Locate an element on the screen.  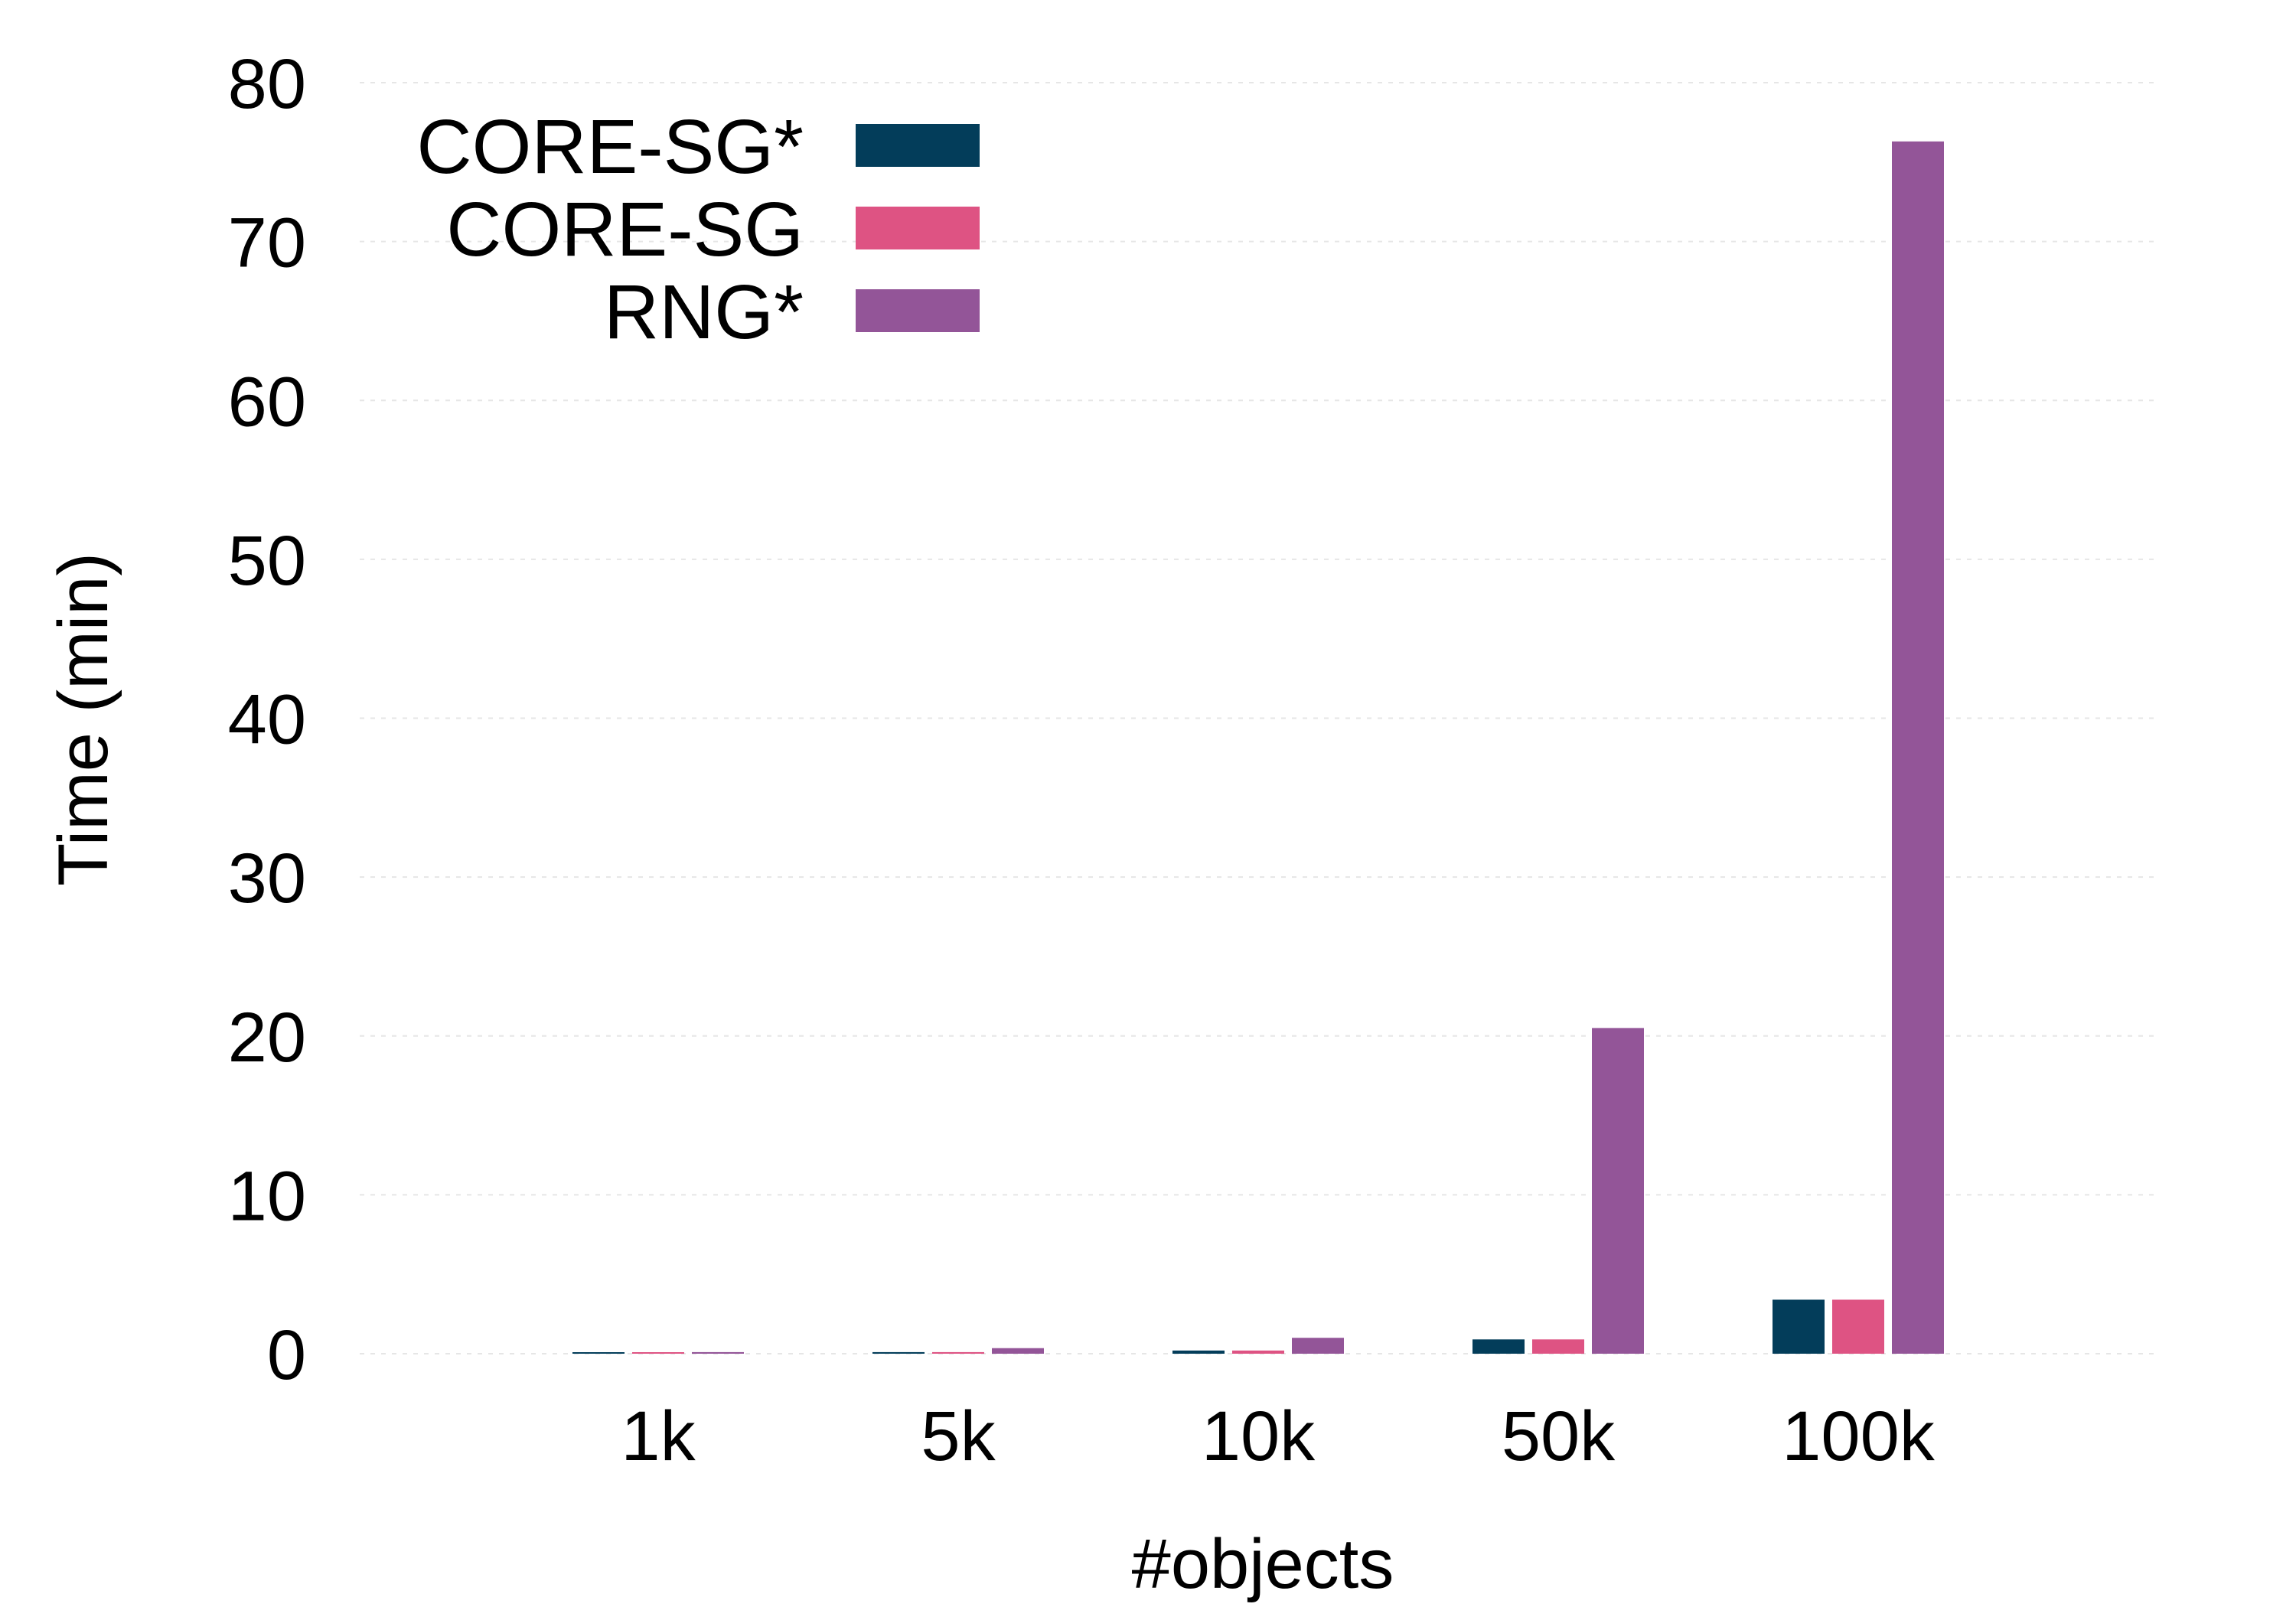
bar-core-sg--10k is located at coordinates (1198, 1352).